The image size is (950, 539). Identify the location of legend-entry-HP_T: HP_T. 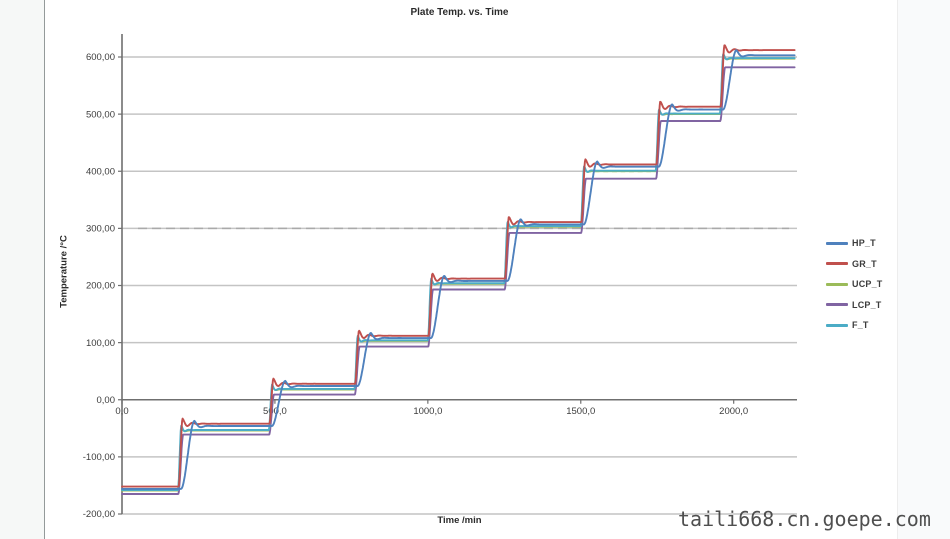
(854, 243).